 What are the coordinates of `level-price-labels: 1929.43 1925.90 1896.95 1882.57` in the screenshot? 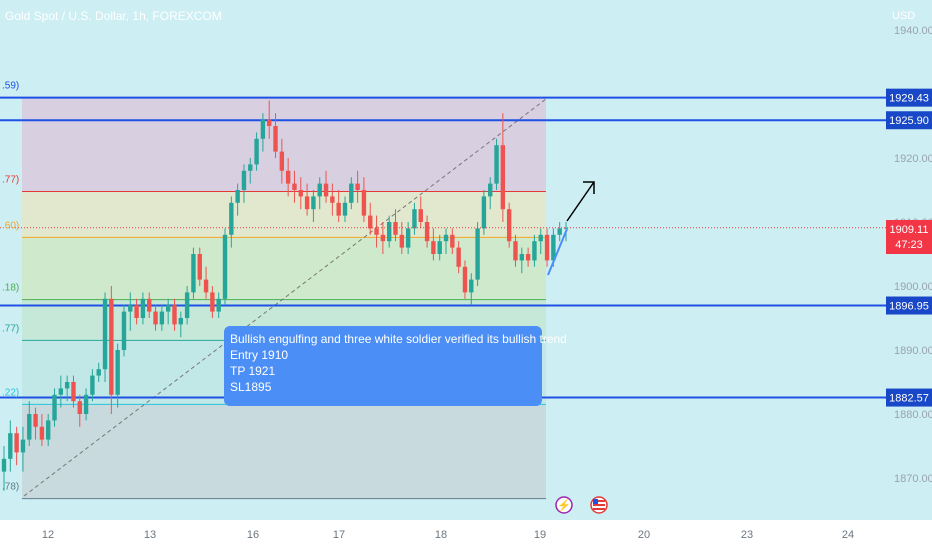 It's located at (909, 247).